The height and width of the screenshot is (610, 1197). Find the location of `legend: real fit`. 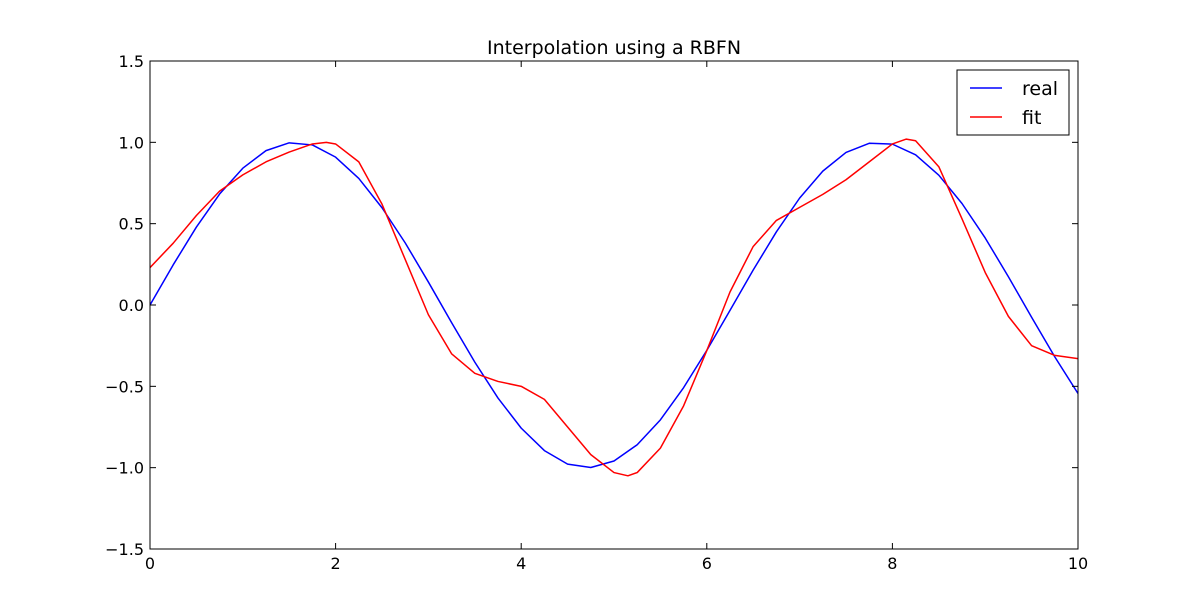

legend: real fit is located at coordinates (1013, 102).